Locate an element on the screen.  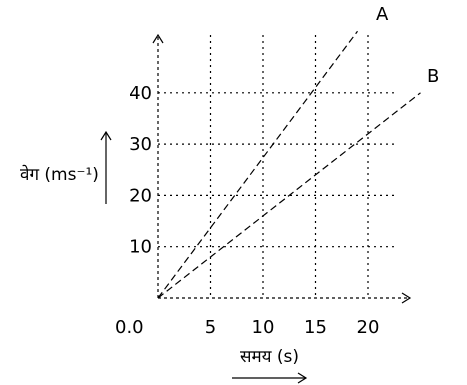
y-tick-label: 40 is located at coordinates (140, 93).